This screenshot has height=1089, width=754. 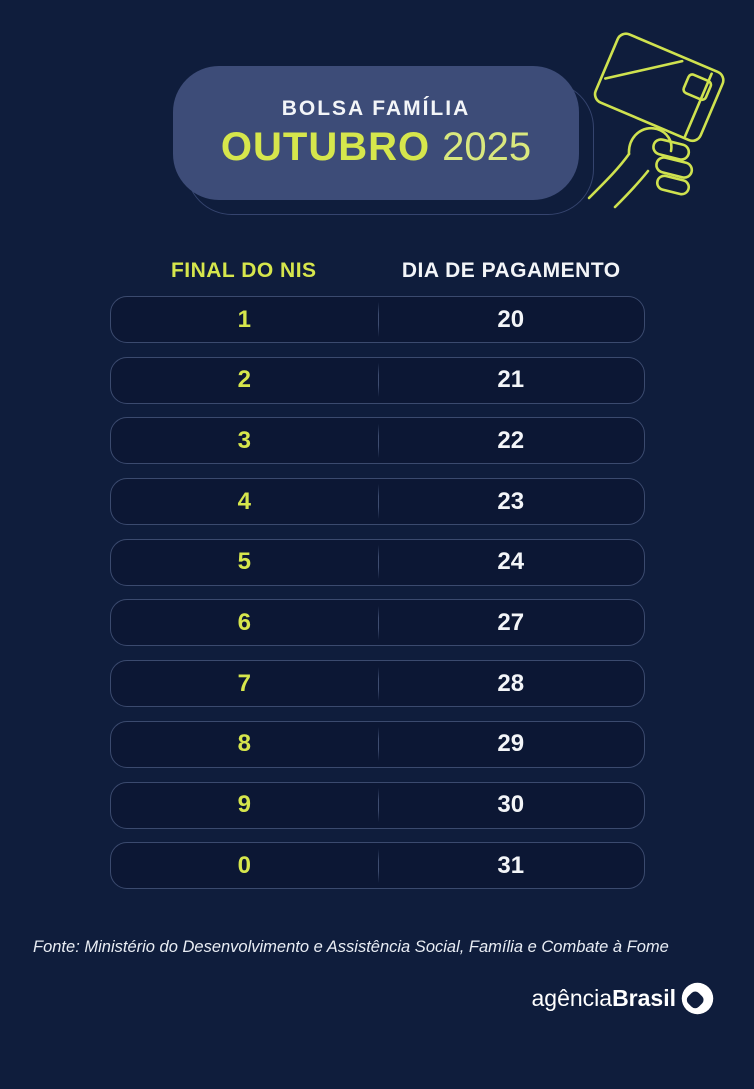 I want to click on table-row: 9 30, so click(x=377, y=805).